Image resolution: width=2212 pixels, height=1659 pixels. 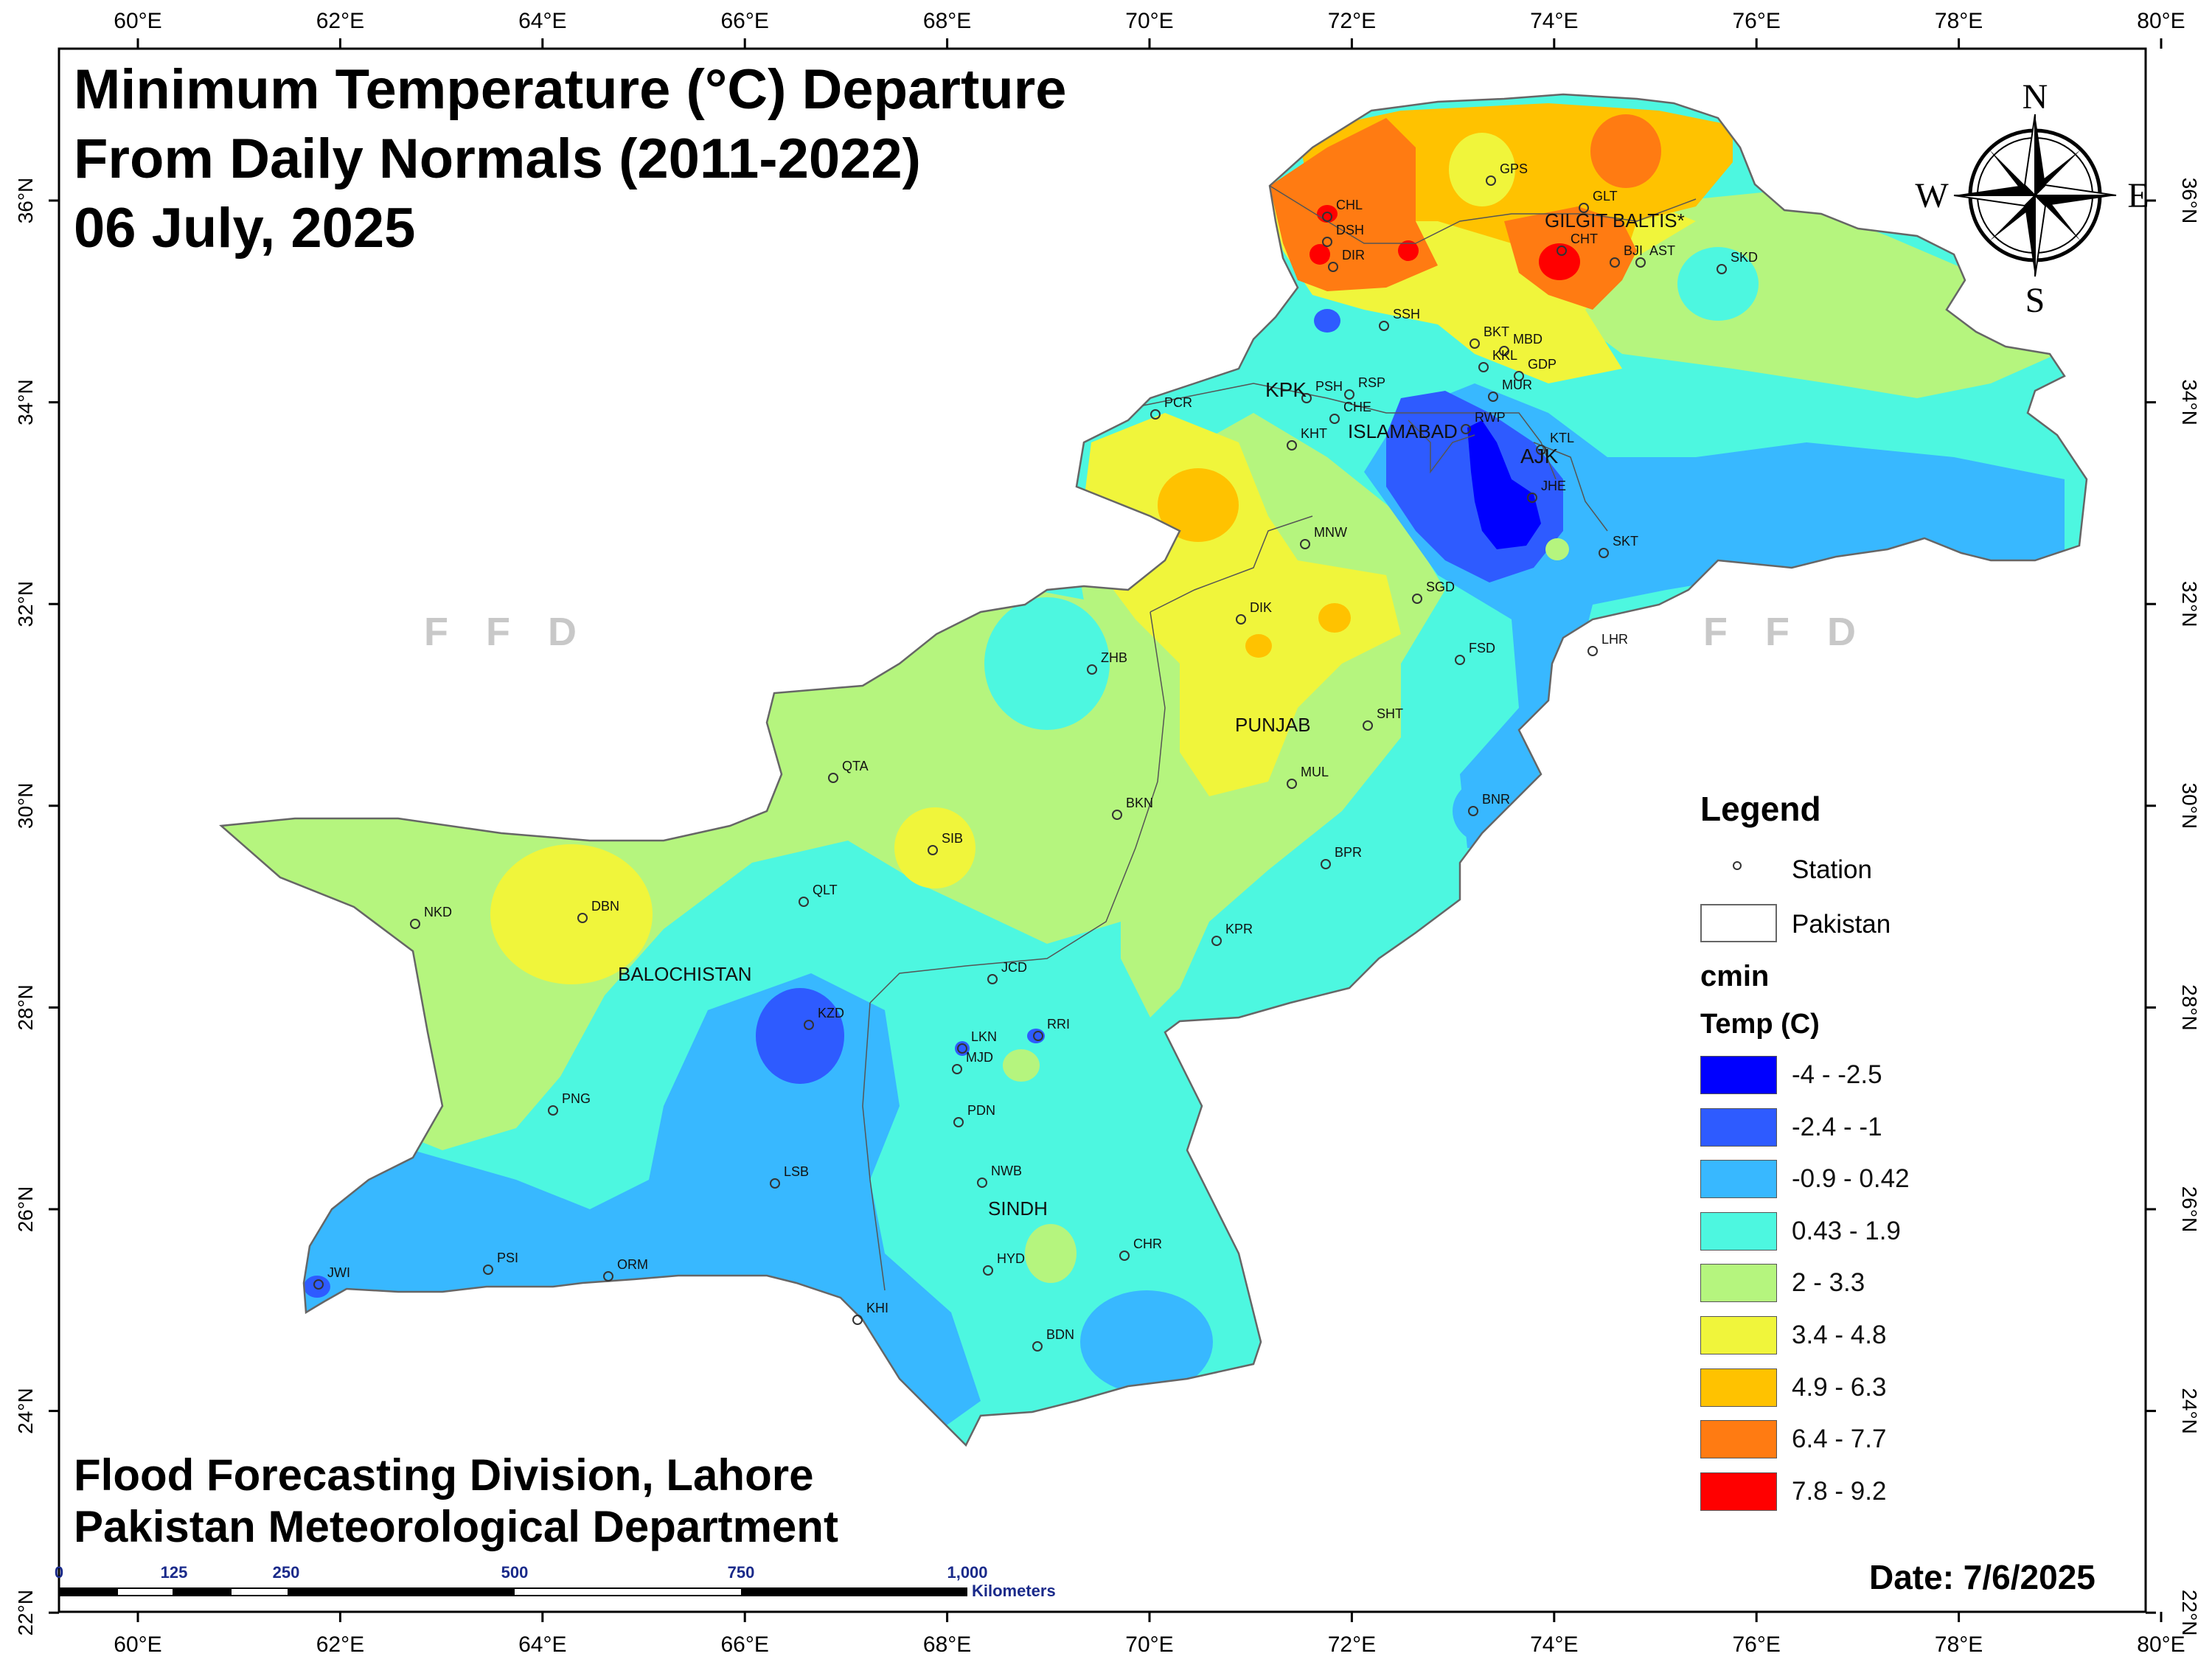 I want to click on station-bnr: BNR, so click(x=1489, y=804).